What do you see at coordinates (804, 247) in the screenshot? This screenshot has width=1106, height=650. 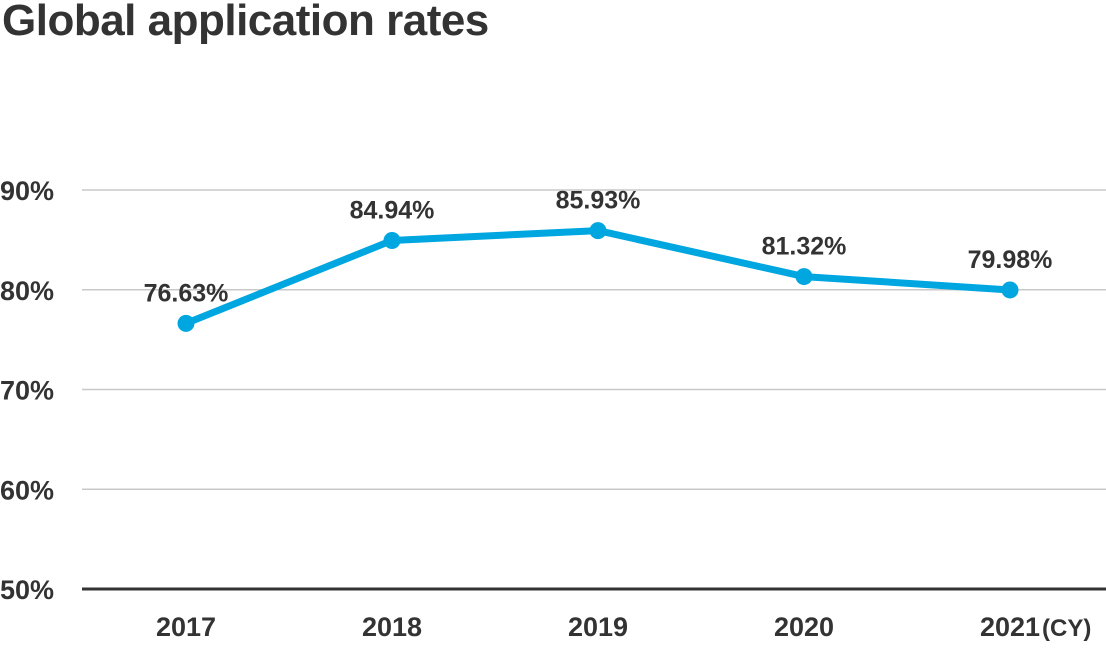 I see `data-label: 81.32%` at bounding box center [804, 247].